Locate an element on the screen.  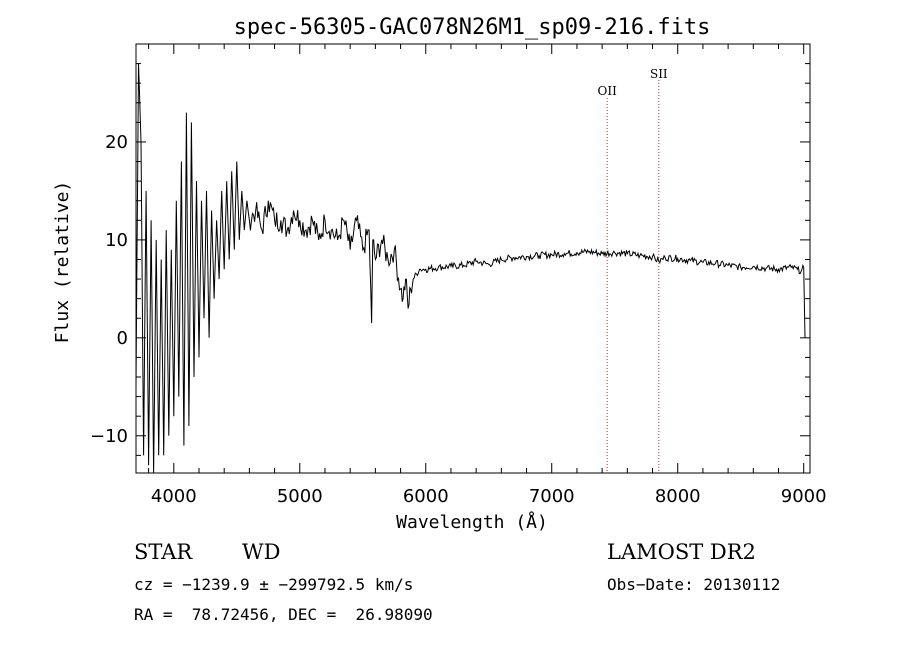
survey-name: LAMOST DR2 is located at coordinates (681, 552).